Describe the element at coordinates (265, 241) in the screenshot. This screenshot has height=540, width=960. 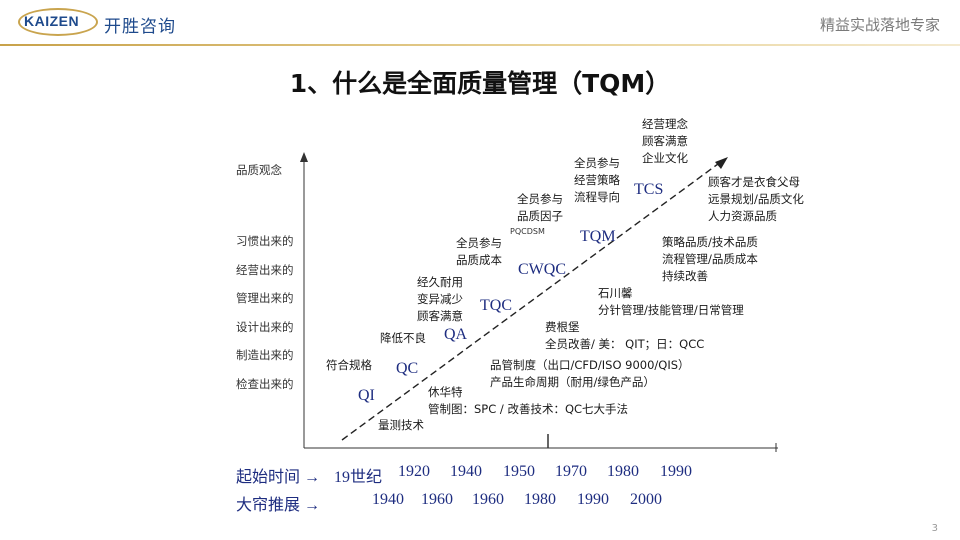
I see `y-label-habit: 习惯出来的` at that location.